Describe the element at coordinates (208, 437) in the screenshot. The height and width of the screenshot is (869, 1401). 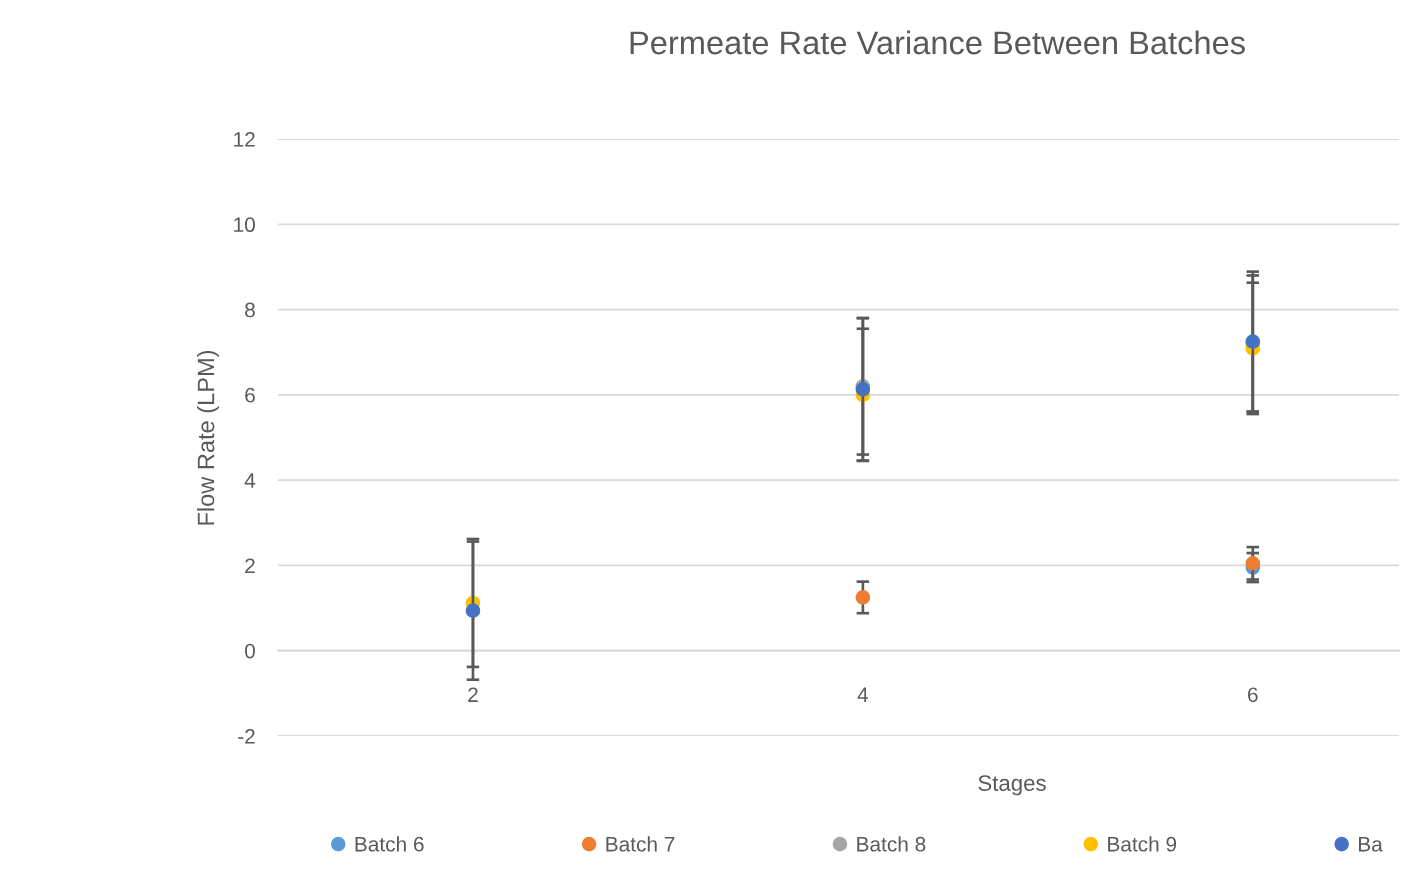
I see `y-axis-title: Flow Rate (LPM)` at that location.